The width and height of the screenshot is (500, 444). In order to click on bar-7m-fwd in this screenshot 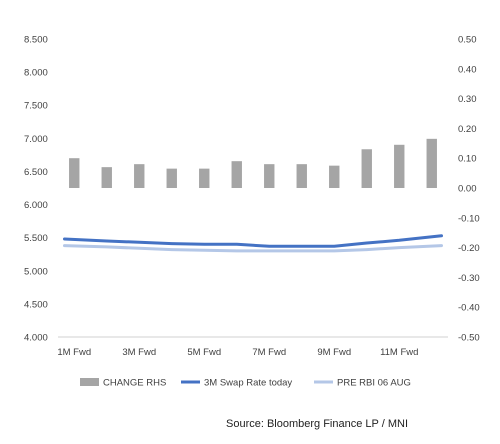, I will do `click(269, 176)`.